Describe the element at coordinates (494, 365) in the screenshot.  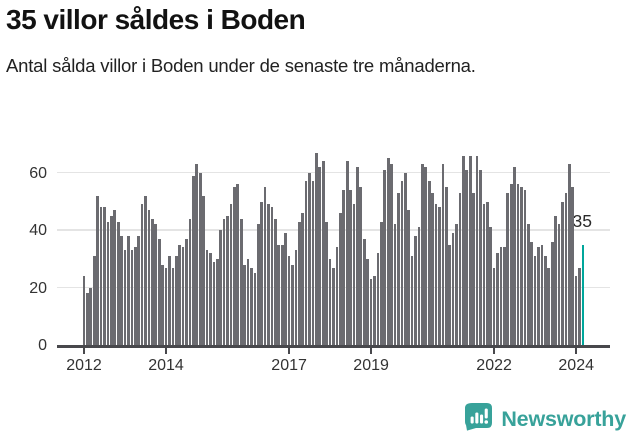
I see `x-axis-label: 2022` at that location.